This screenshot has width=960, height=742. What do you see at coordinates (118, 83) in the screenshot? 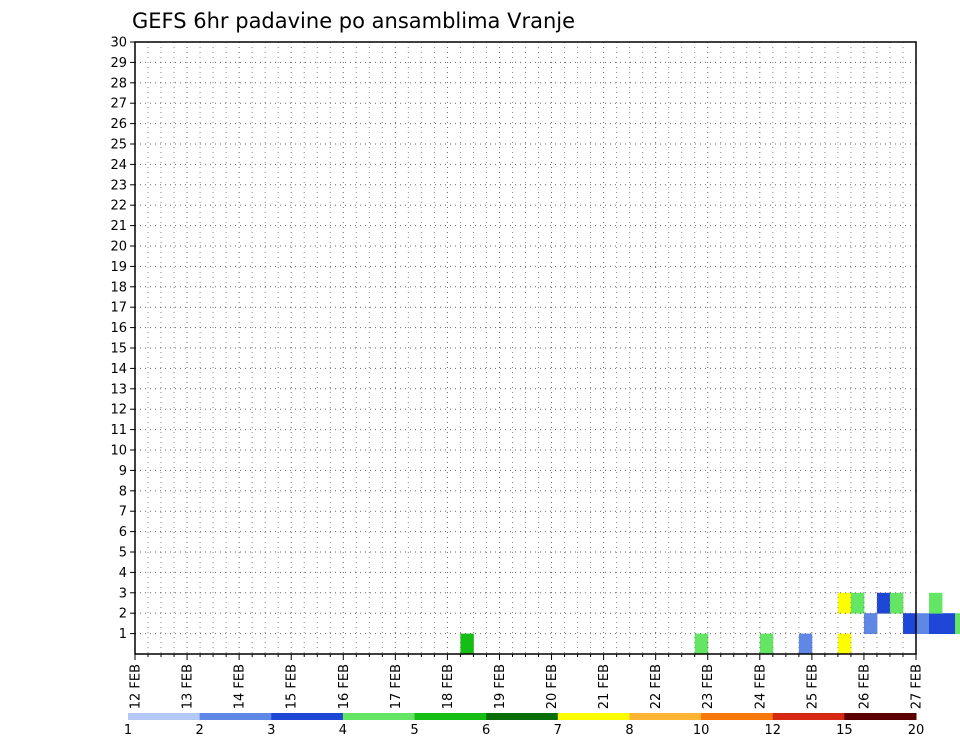
I see `y-tick-label: 28` at bounding box center [118, 83].